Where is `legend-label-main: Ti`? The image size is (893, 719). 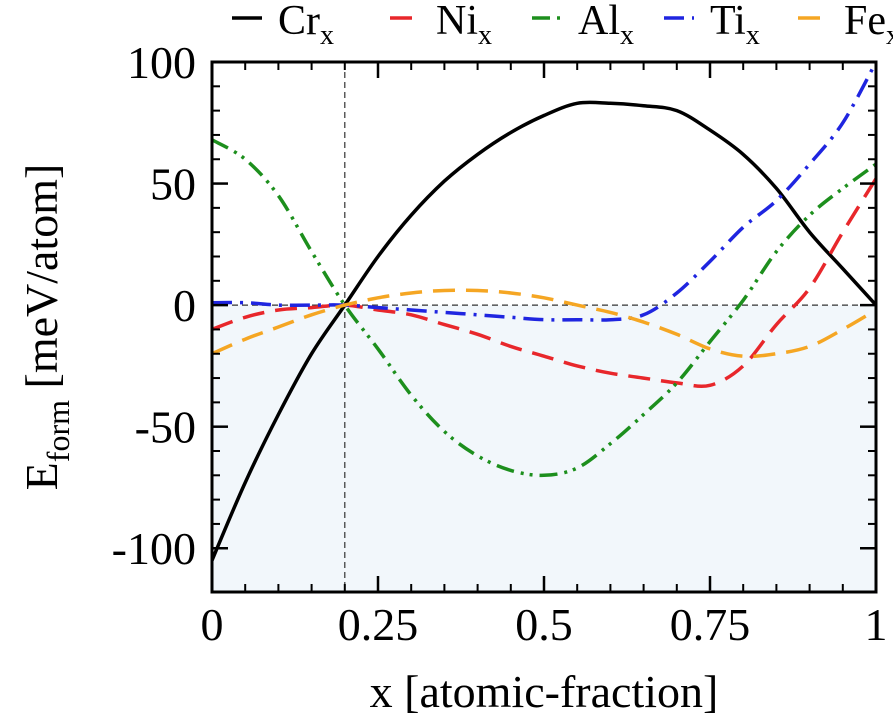 legend-label-main: Ti is located at coordinates (728, 22).